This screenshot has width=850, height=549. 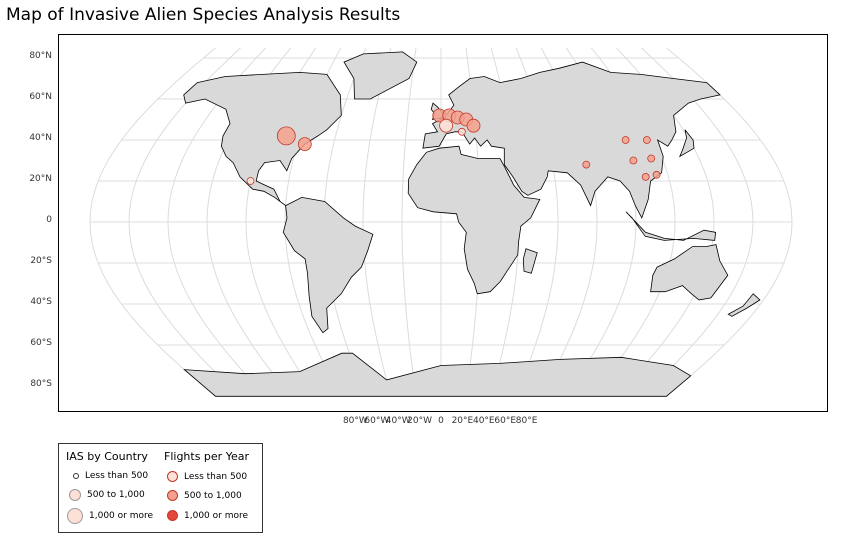 What do you see at coordinates (76, 476) in the screenshot?
I see `small-circle-icon` at bounding box center [76, 476].